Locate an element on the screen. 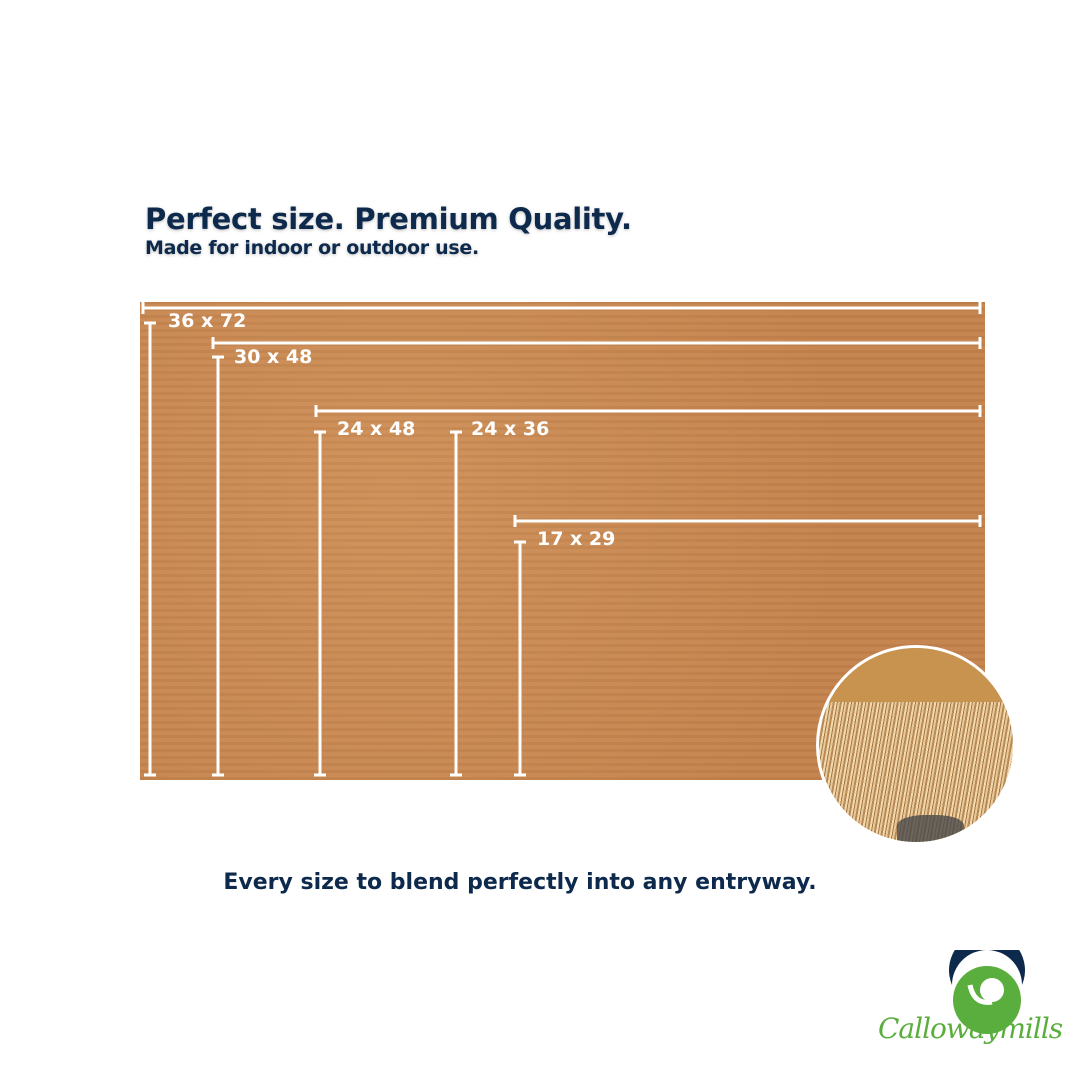 Image resolution: width=1080 pixels, height=1080 pixels. size-label-30x48: 30 x 48 is located at coordinates (273, 357).